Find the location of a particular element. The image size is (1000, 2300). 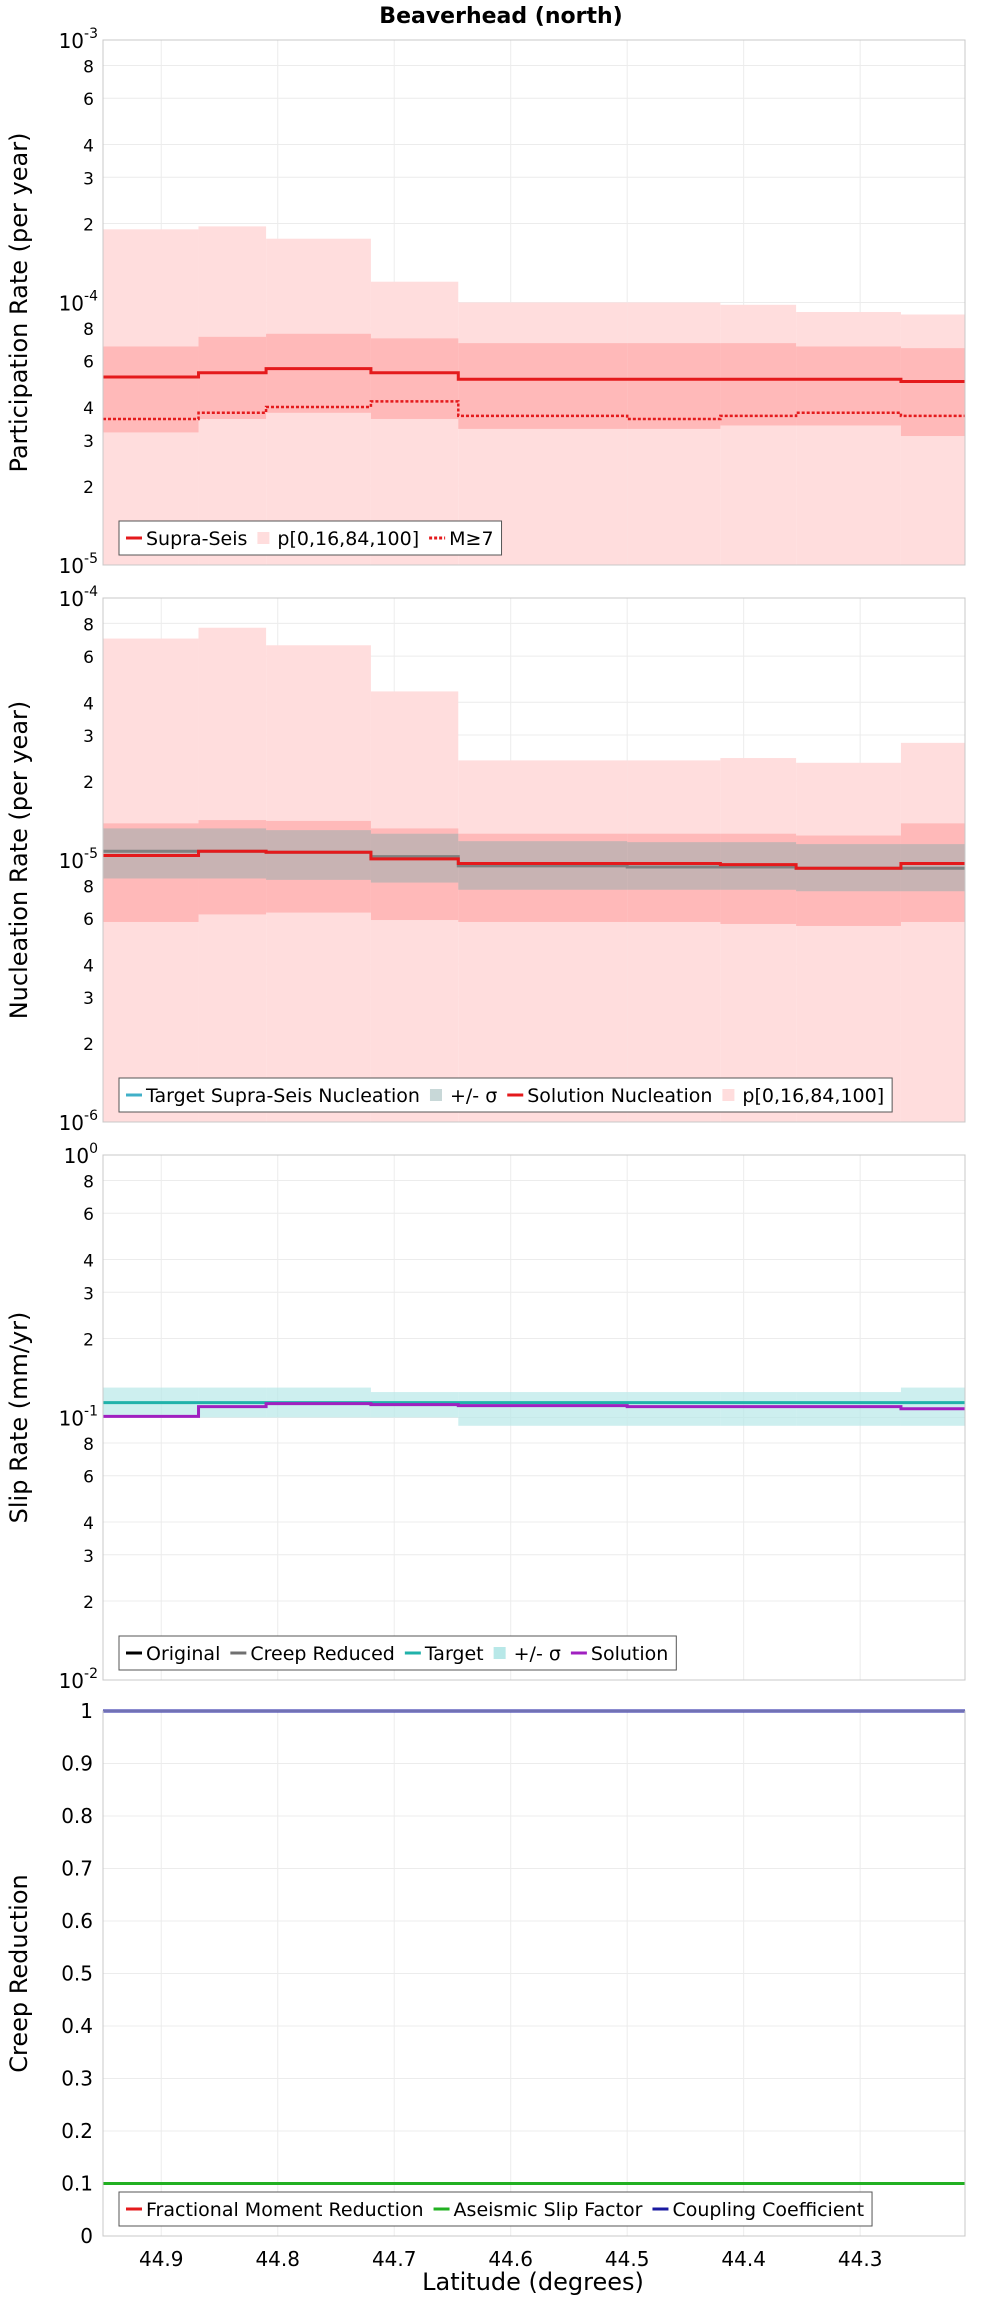

y-tick-label: 0.4 is located at coordinates (77, 2026).